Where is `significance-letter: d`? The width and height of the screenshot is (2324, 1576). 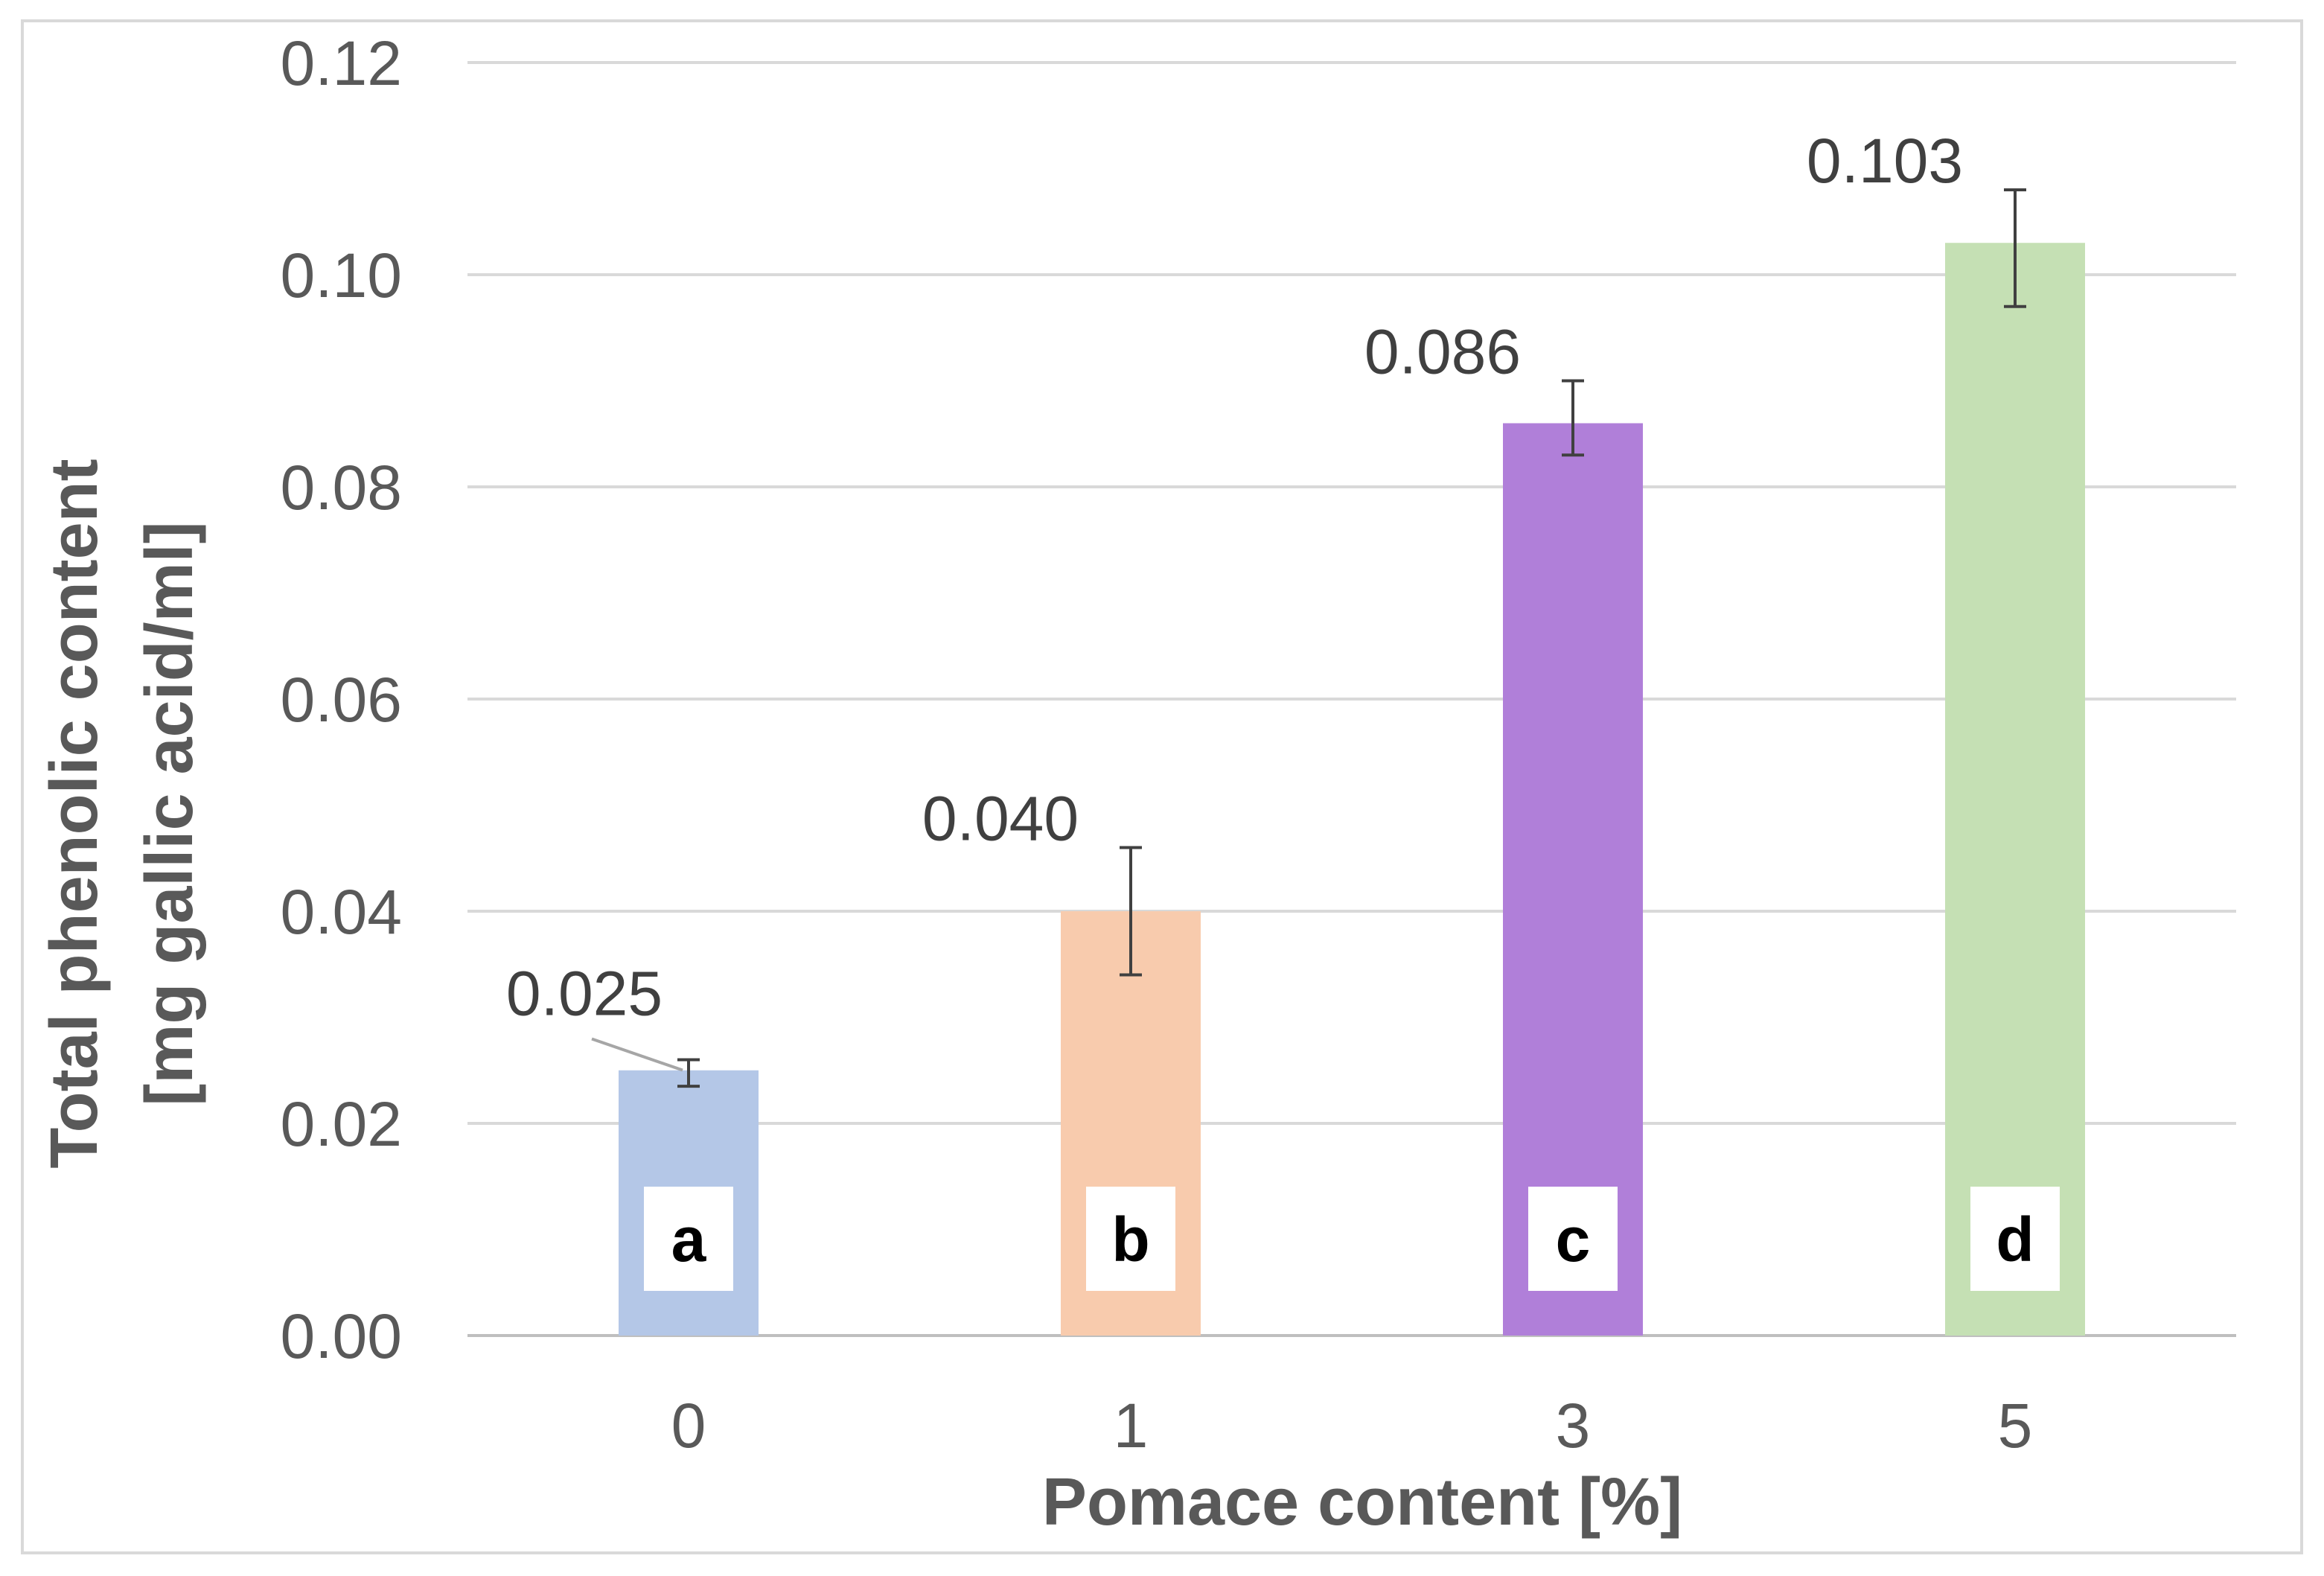 significance-letter: d is located at coordinates (2015, 1240).